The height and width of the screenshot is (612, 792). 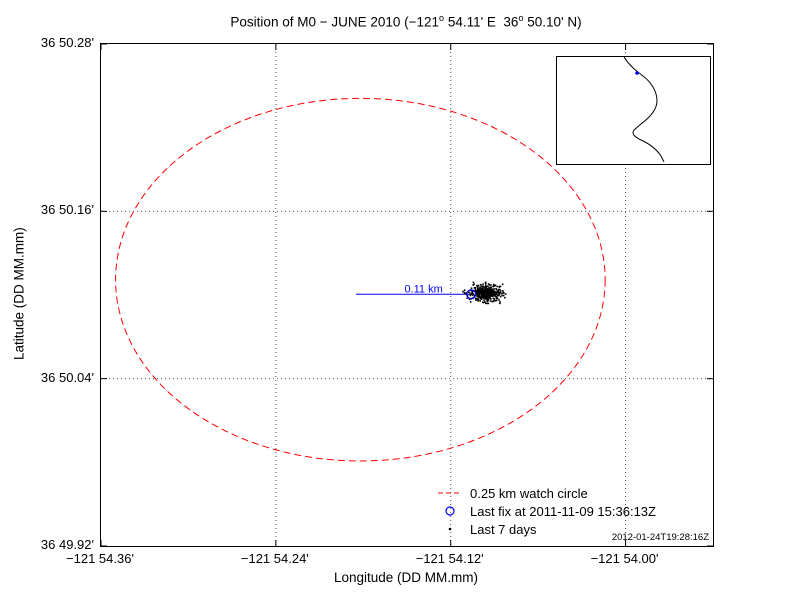 I want to click on x-axis-label: Longitude (DD MM.mm), so click(x=406, y=577).